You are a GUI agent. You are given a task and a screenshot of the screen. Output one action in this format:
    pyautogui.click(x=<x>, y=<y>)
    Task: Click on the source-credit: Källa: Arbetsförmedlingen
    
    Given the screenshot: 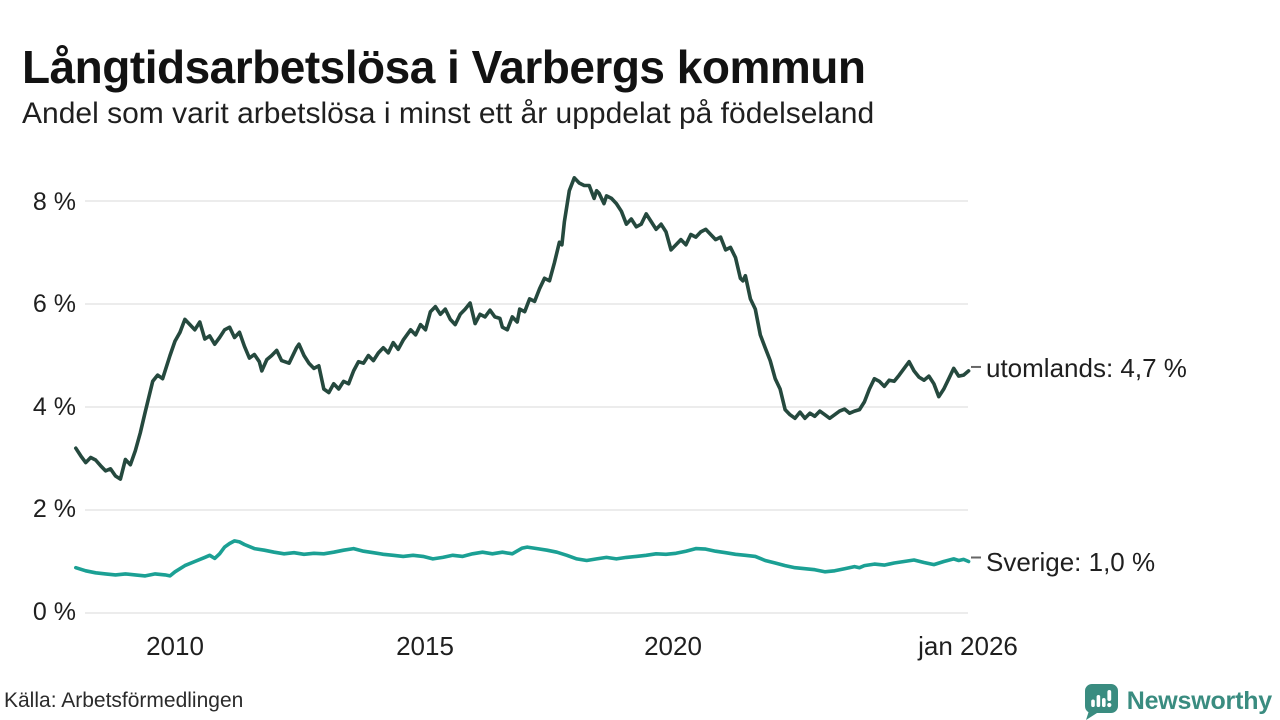 What is the action you would take?
    pyautogui.click(x=124, y=700)
    